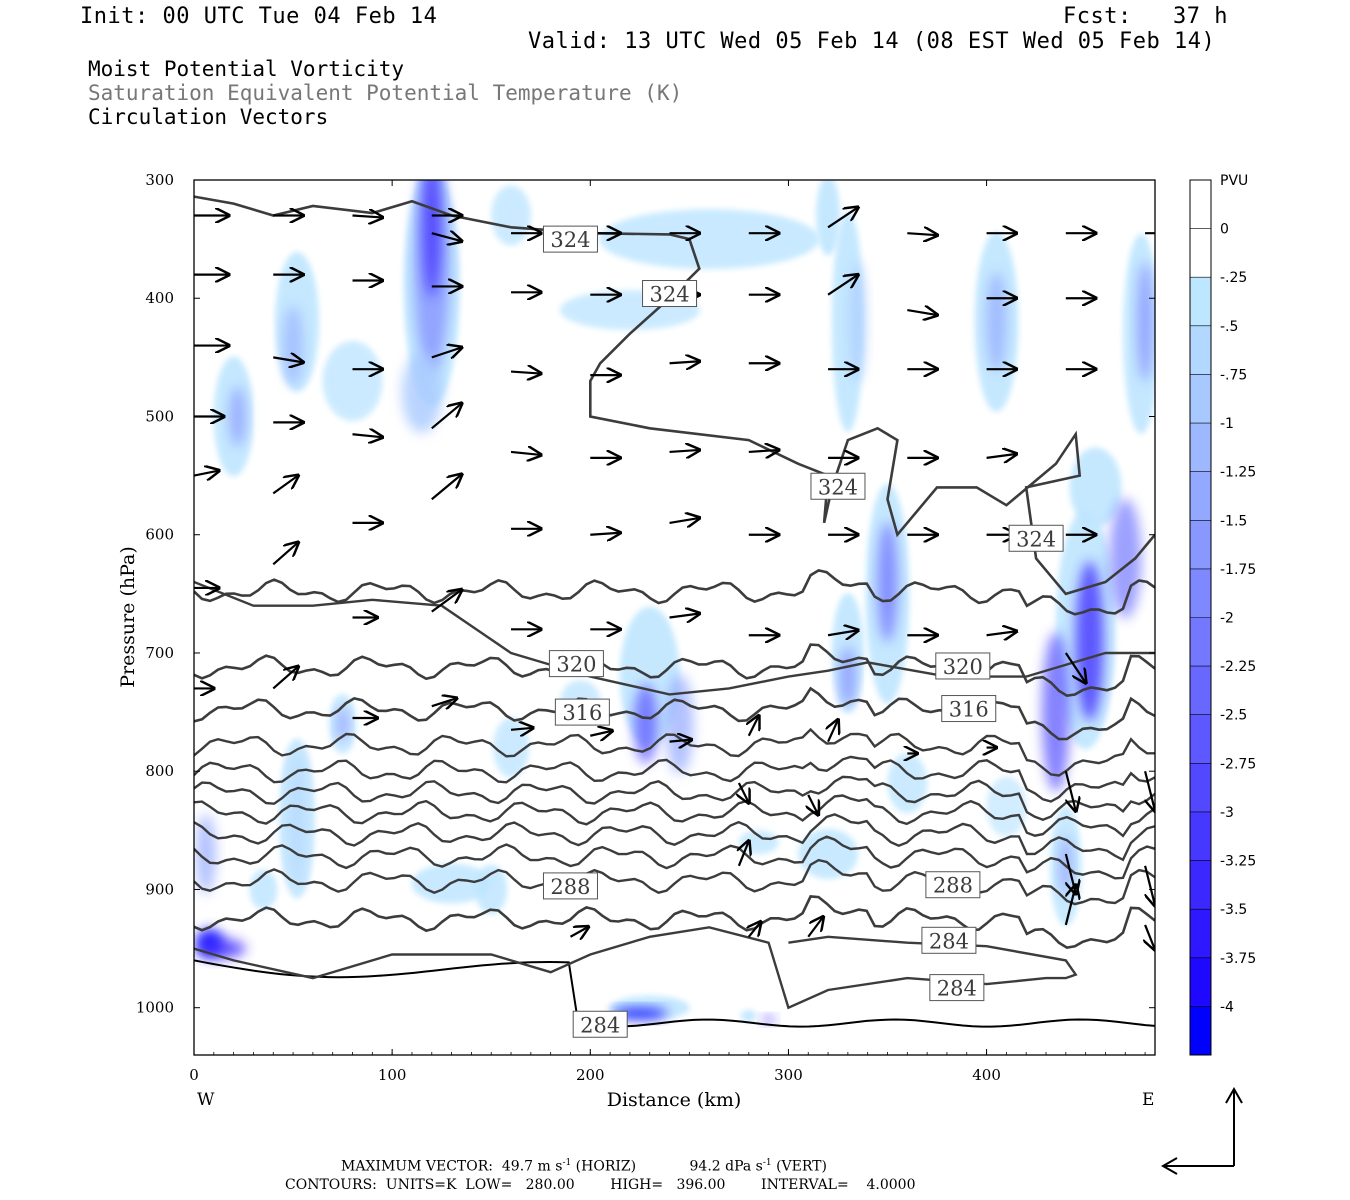 The height and width of the screenshot is (1200, 1350). I want to click on x-tick-label: 200, so click(590, 1075).